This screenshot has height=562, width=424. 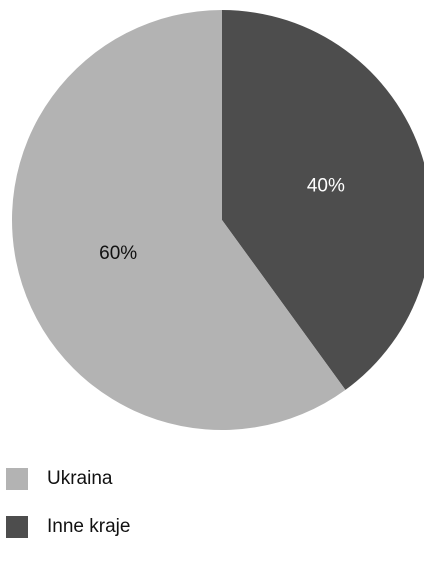 I want to click on legend-item-inne-kraje: Inne kraje, so click(x=68, y=527).